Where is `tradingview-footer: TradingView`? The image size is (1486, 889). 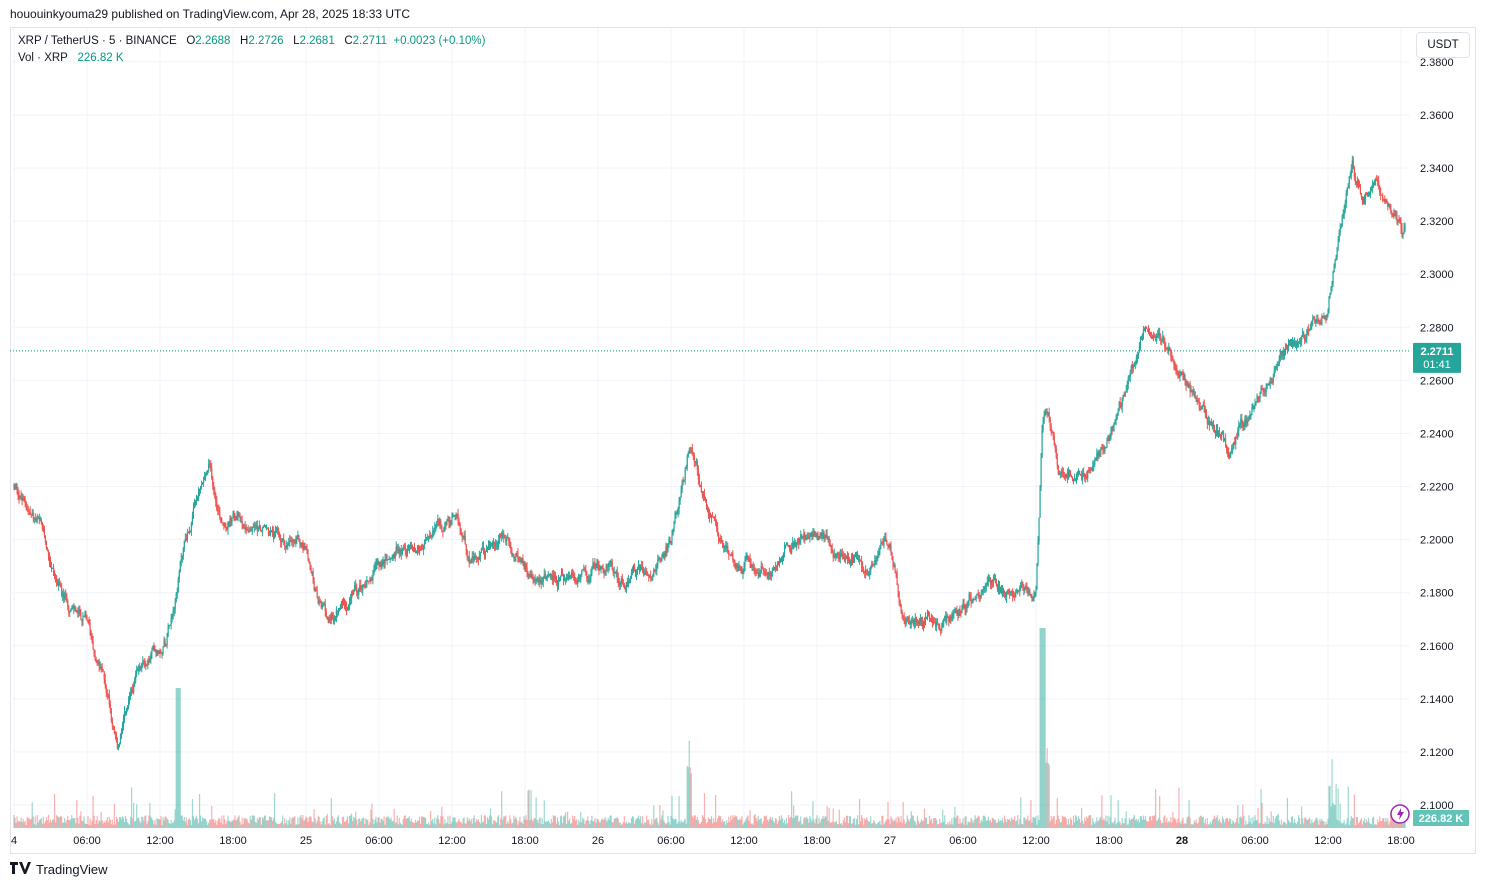
tradingview-footer: TradingView is located at coordinates (59, 869).